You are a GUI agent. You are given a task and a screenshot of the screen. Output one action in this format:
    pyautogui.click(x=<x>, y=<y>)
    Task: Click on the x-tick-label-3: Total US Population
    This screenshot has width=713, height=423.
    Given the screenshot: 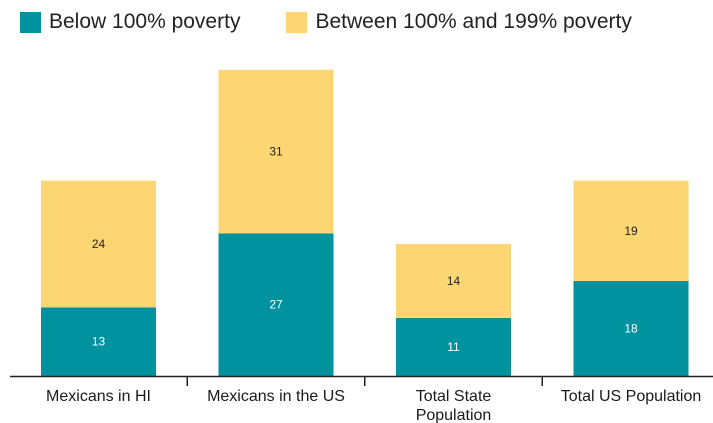 What is the action you would take?
    pyautogui.click(x=631, y=396)
    